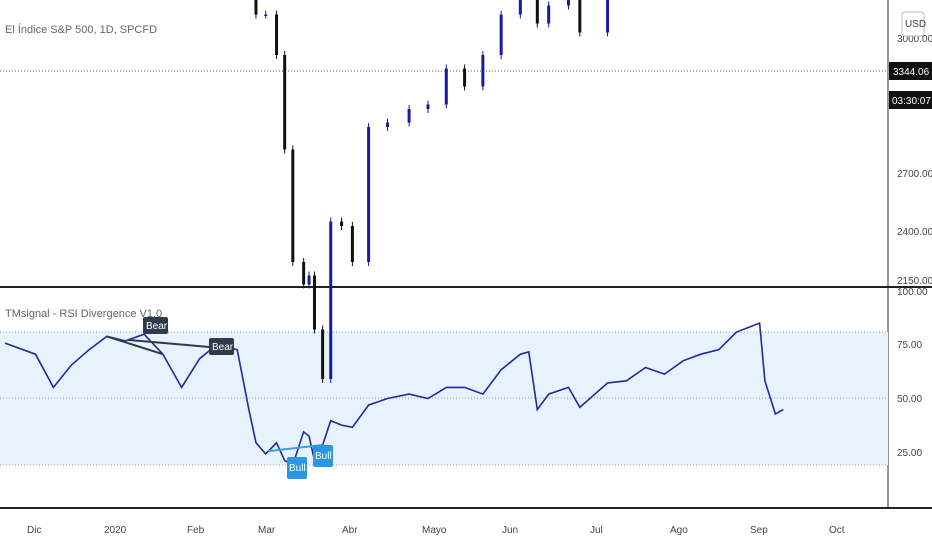 The height and width of the screenshot is (550, 932). I want to click on price-pane-title: El Índice S&P 500, 1D, SPCFD, so click(81, 29).